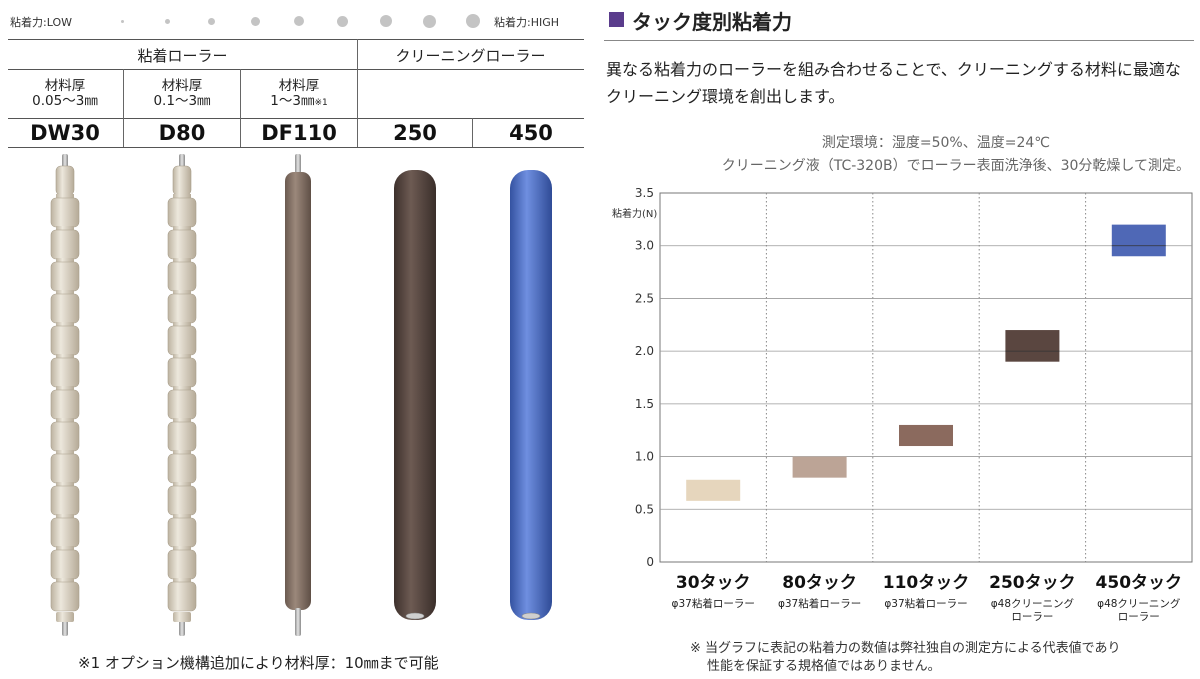 Image resolution: width=1200 pixels, height=679 pixels. Describe the element at coordinates (634, 213) in the screenshot. I see `y-axis-label: 粘着力(N)` at that location.